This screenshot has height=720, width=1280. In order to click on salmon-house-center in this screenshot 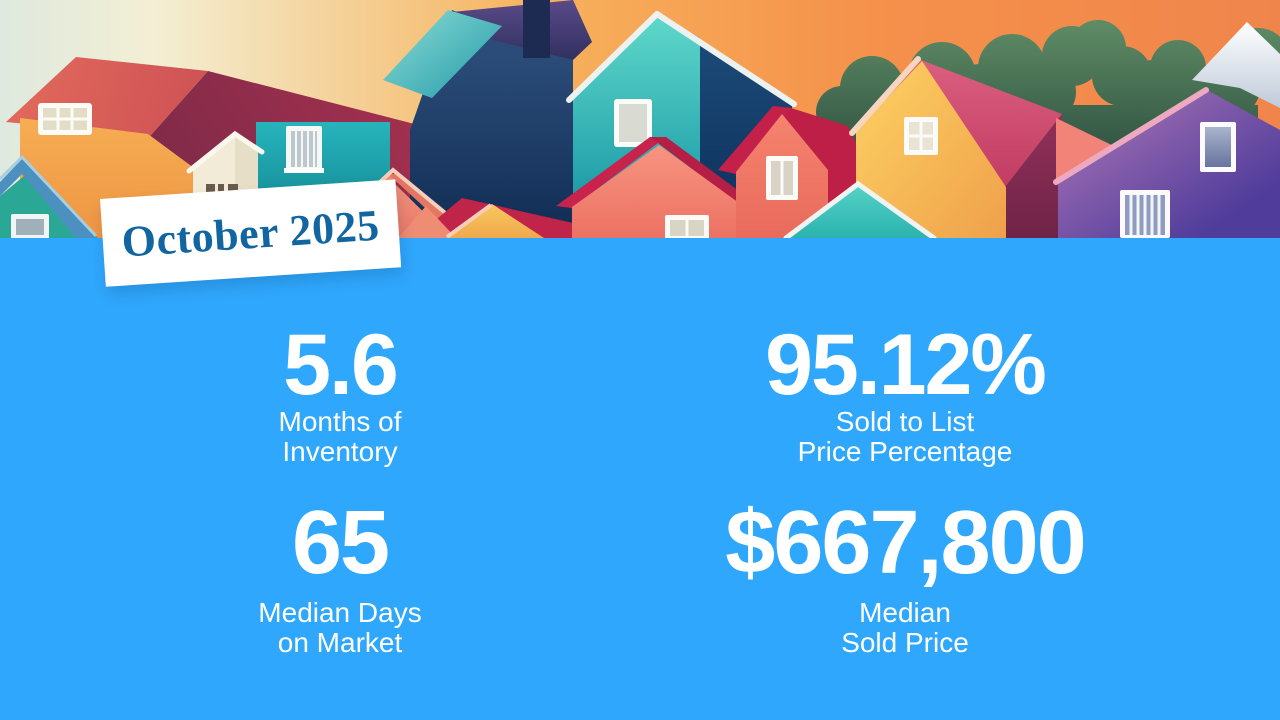, I will do `click(659, 187)`.